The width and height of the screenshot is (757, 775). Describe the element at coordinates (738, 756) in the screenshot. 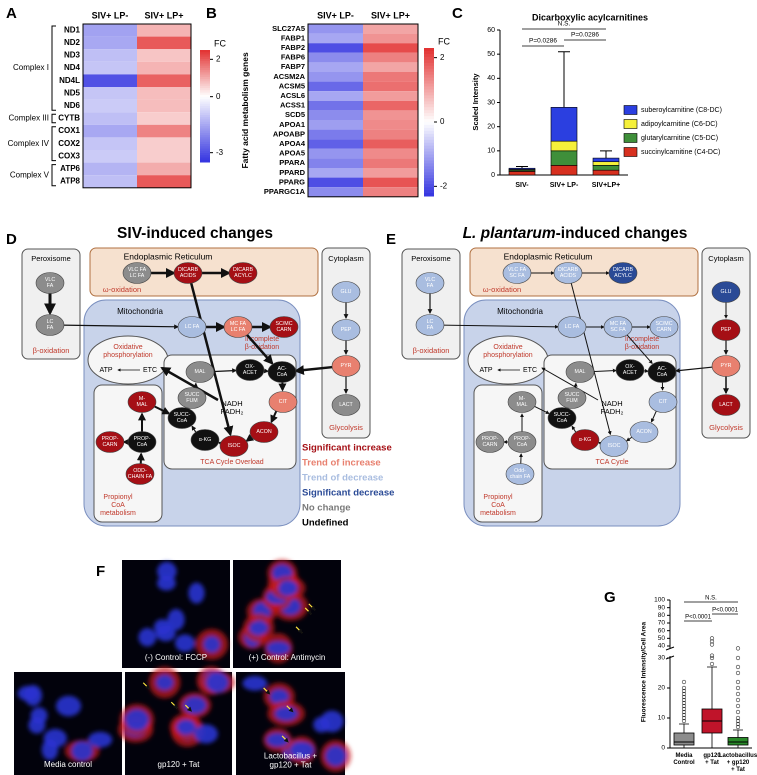

I see `x-tick-label-line: Lactobacillus` at that location.